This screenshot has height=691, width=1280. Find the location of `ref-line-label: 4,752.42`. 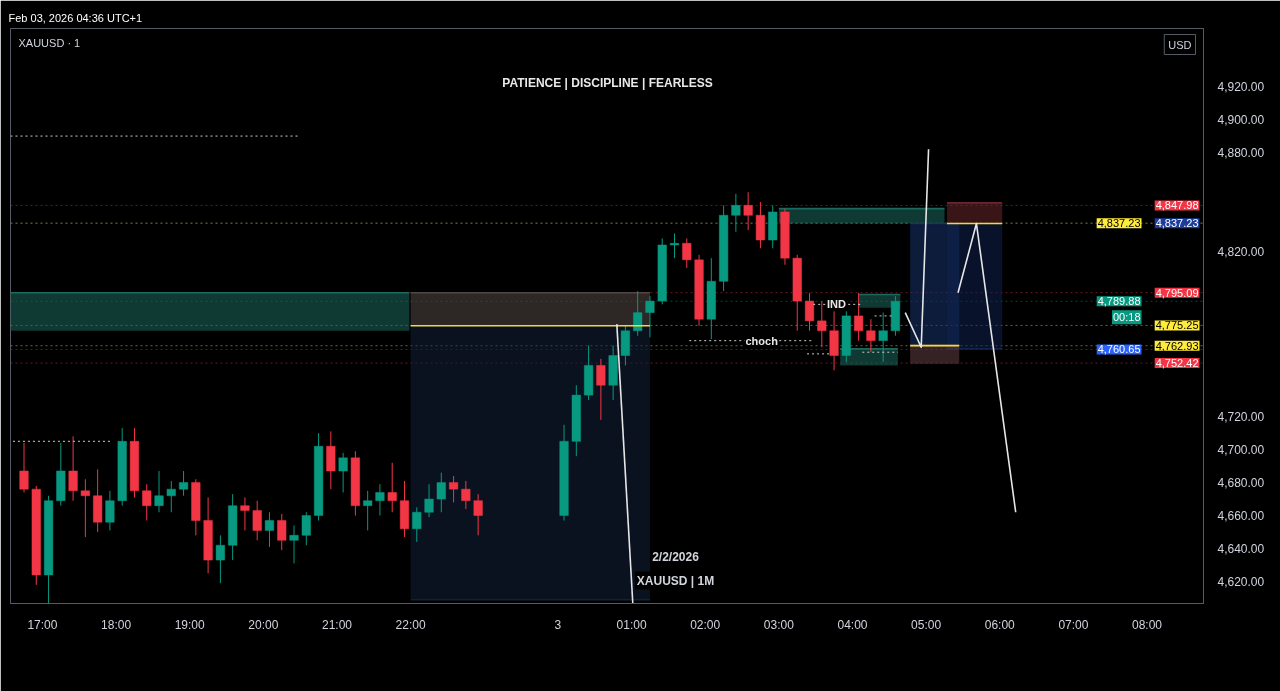

ref-line-label: 4,752.42 is located at coordinates (1177, 363).